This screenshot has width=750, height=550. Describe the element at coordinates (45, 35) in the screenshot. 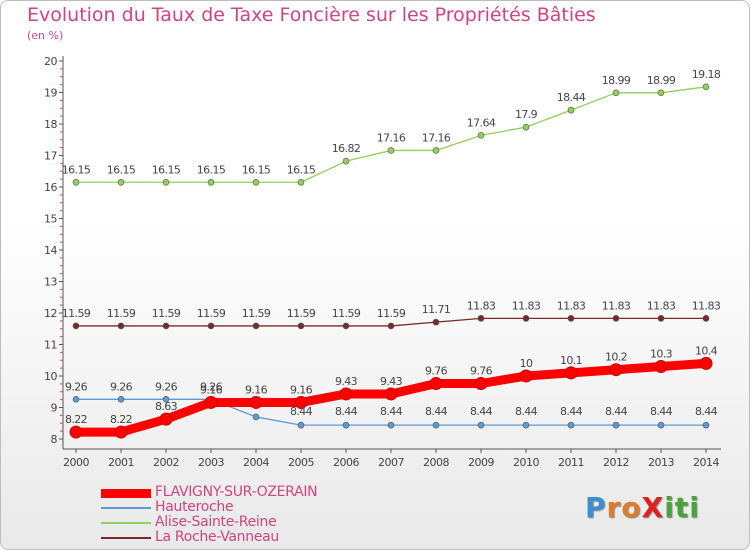

I see `unit-label: (en %)` at that location.